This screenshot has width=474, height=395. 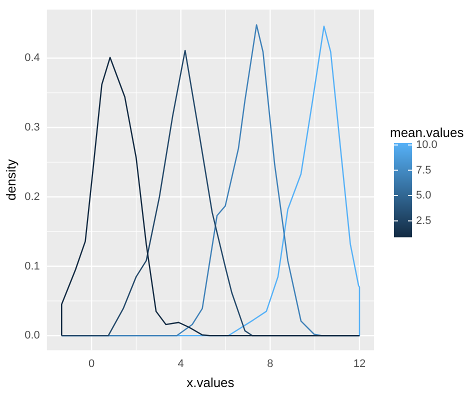 What do you see at coordinates (91, 364) in the screenshot?
I see `x-tick-label: 0` at bounding box center [91, 364].